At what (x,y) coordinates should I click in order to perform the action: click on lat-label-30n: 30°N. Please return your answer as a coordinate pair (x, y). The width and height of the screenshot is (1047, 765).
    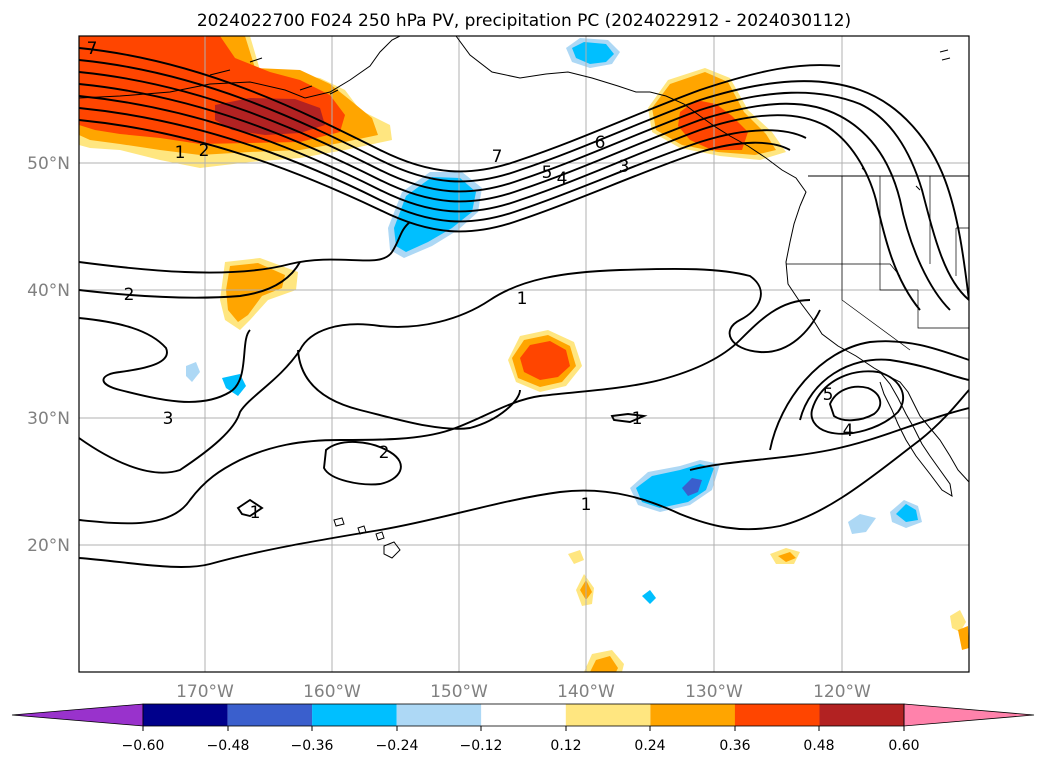
    Looking at the image, I should click on (48, 419).